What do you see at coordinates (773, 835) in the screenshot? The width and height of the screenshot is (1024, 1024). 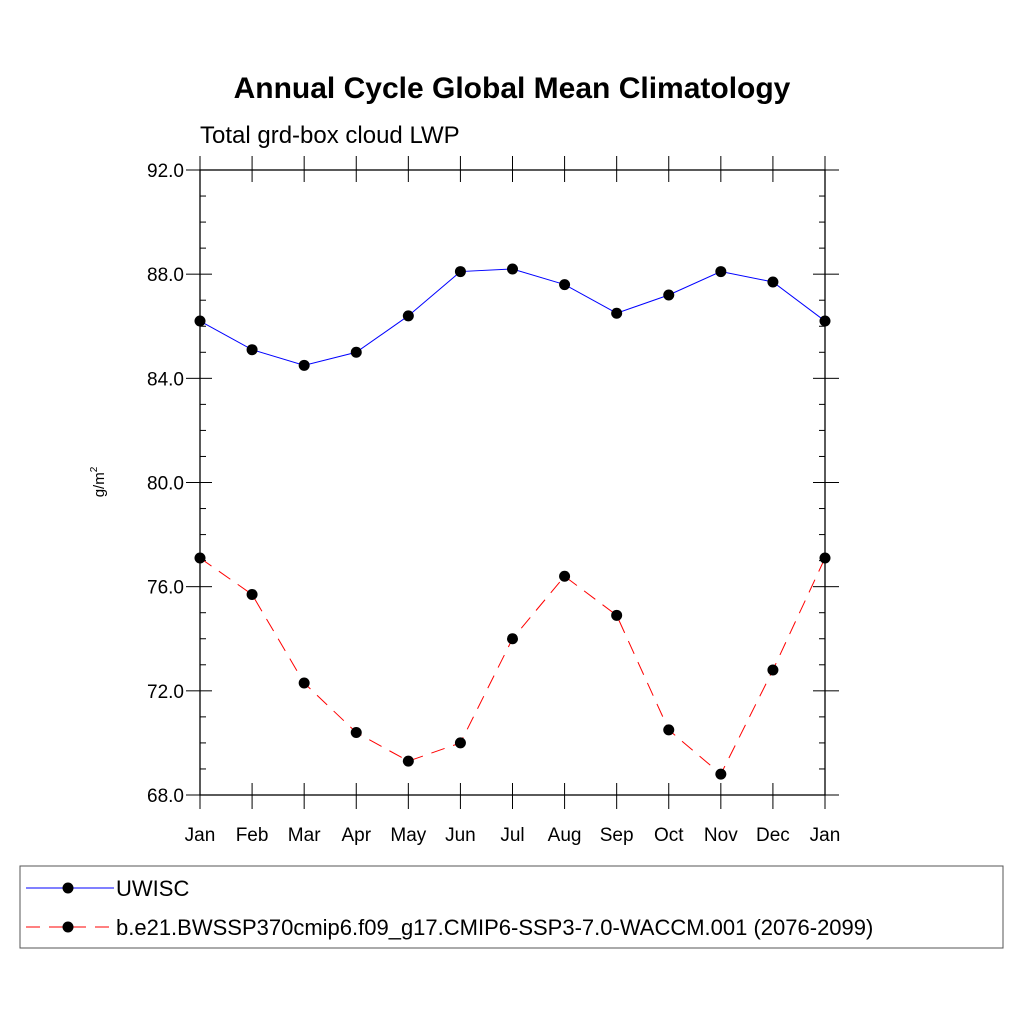 I see `x-tick-label: Dec` at bounding box center [773, 835].